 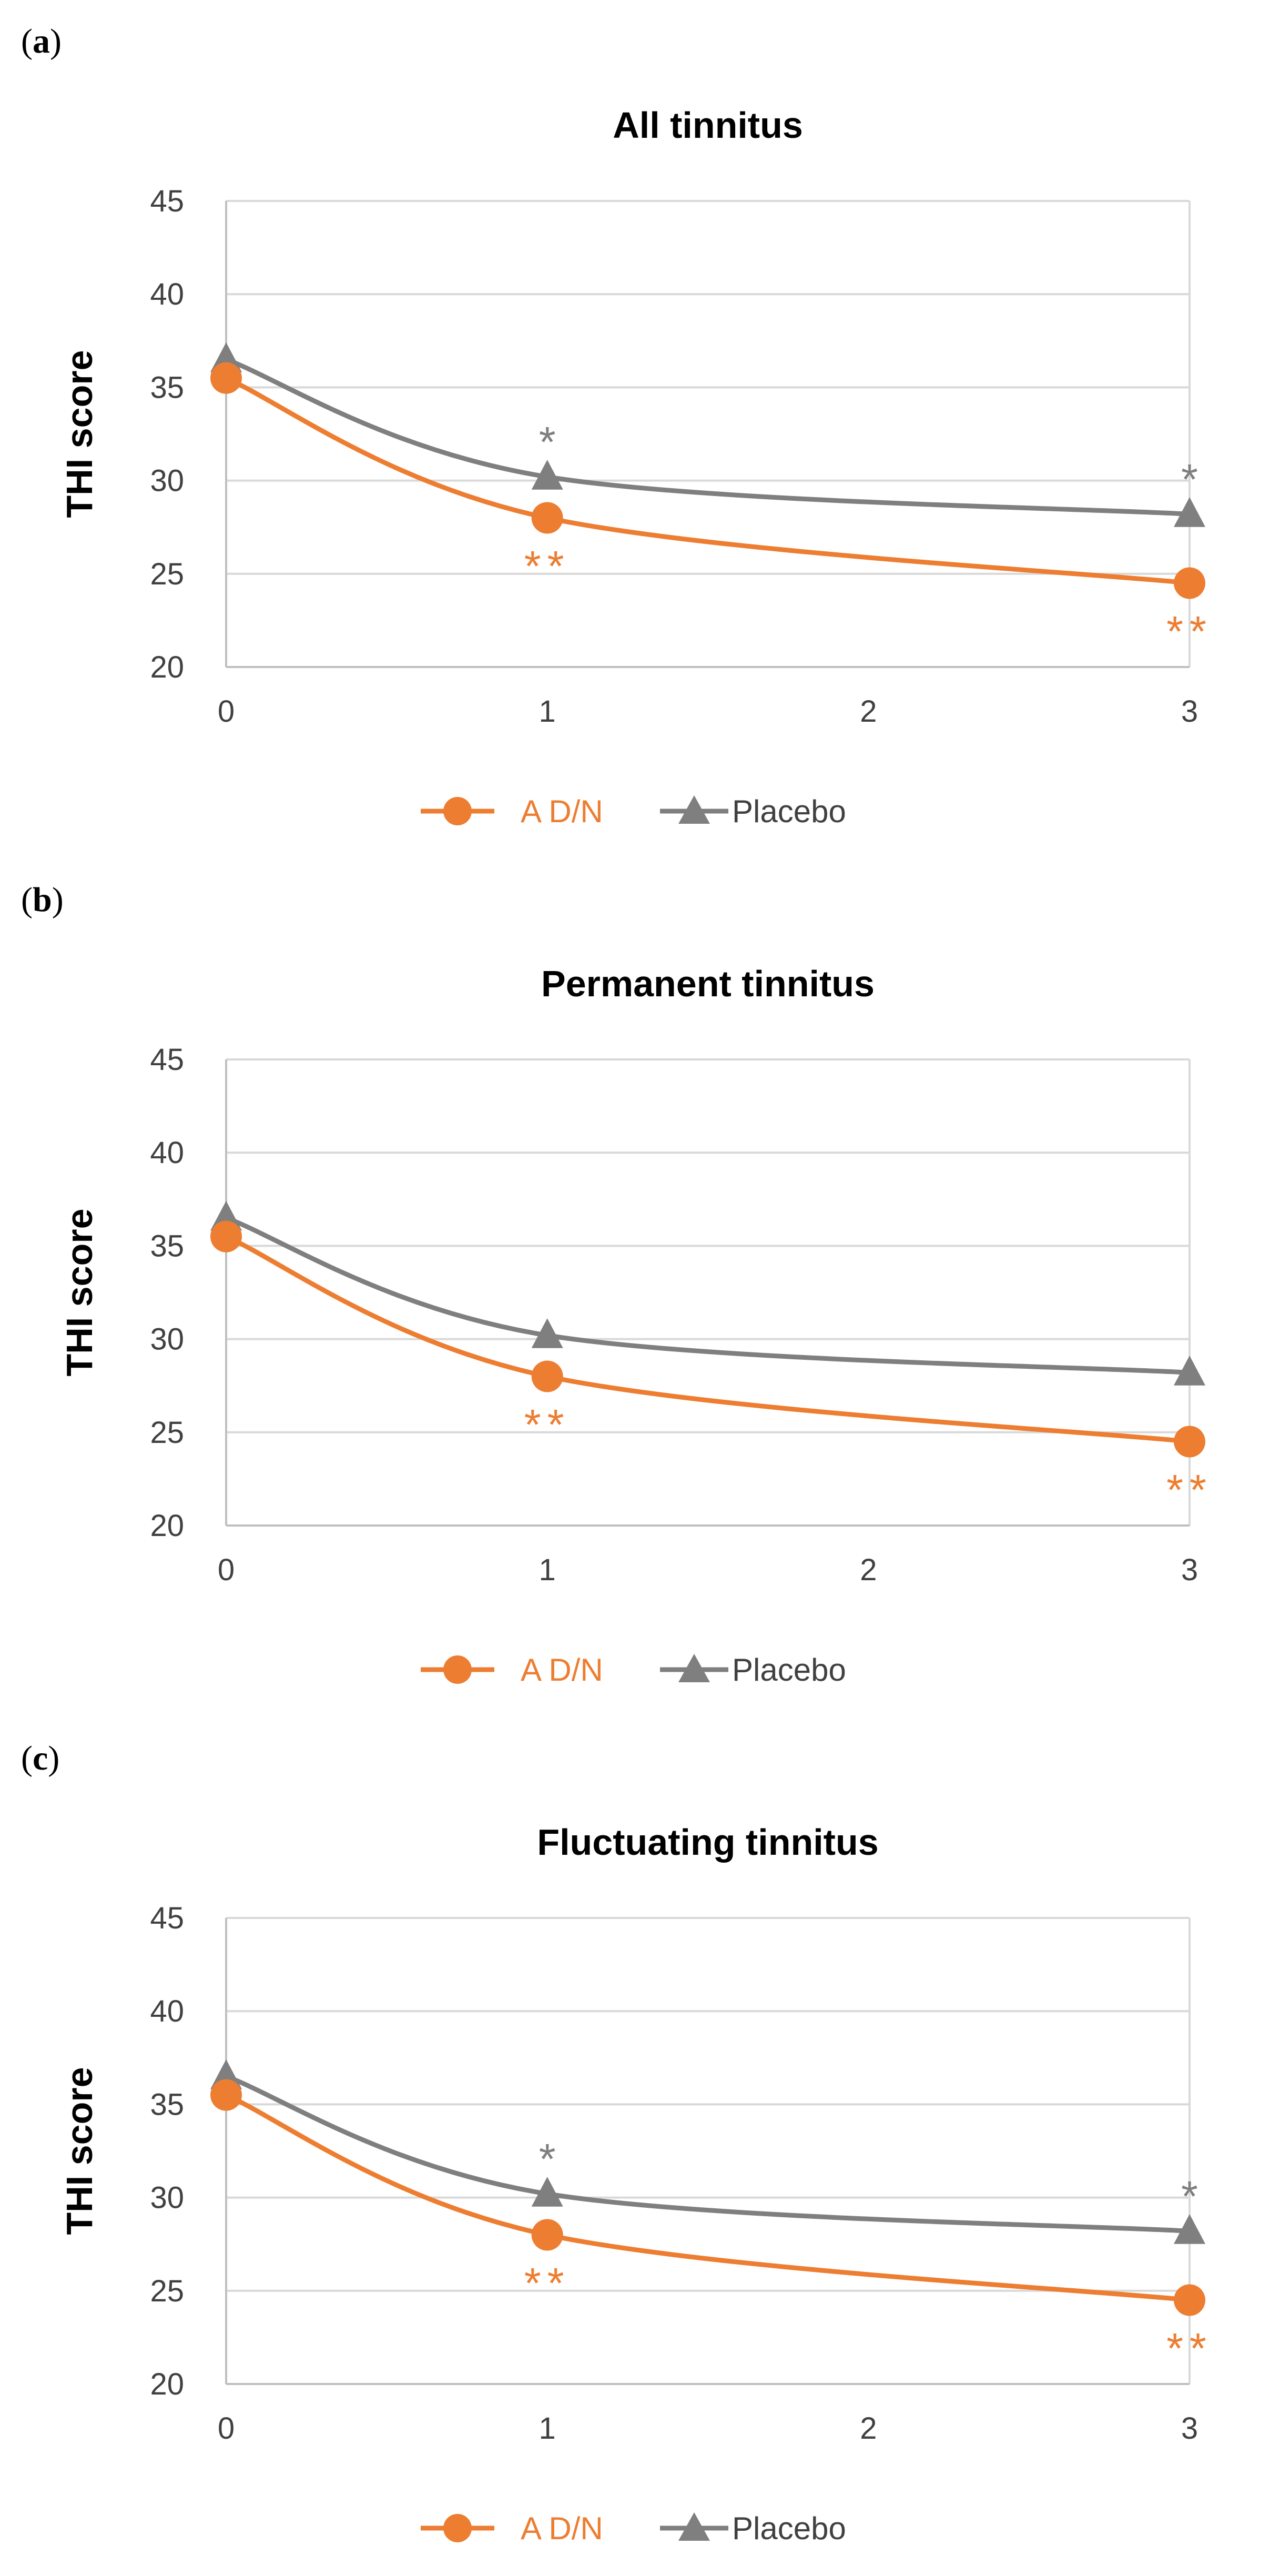 What do you see at coordinates (708, 983) in the screenshot?
I see `chart-title: Permanent tinnitus` at bounding box center [708, 983].